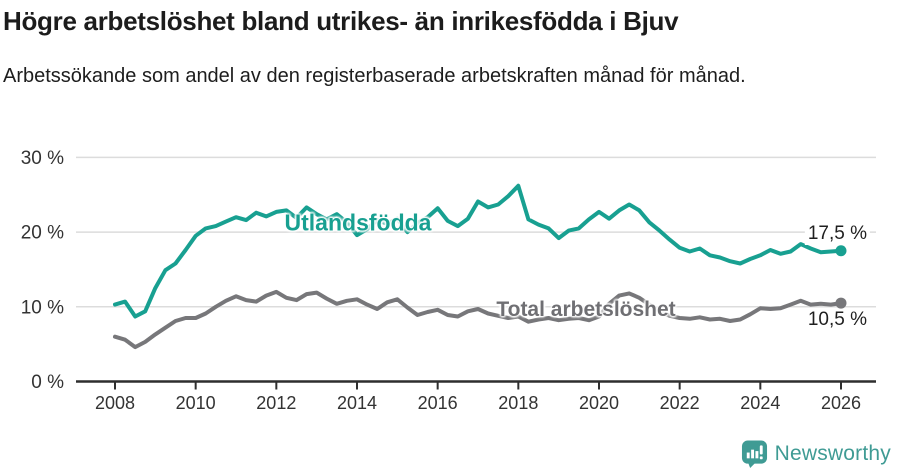  Describe the element at coordinates (837, 234) in the screenshot. I see `end-value-label-utlandsfodda: 17,5 %` at that location.